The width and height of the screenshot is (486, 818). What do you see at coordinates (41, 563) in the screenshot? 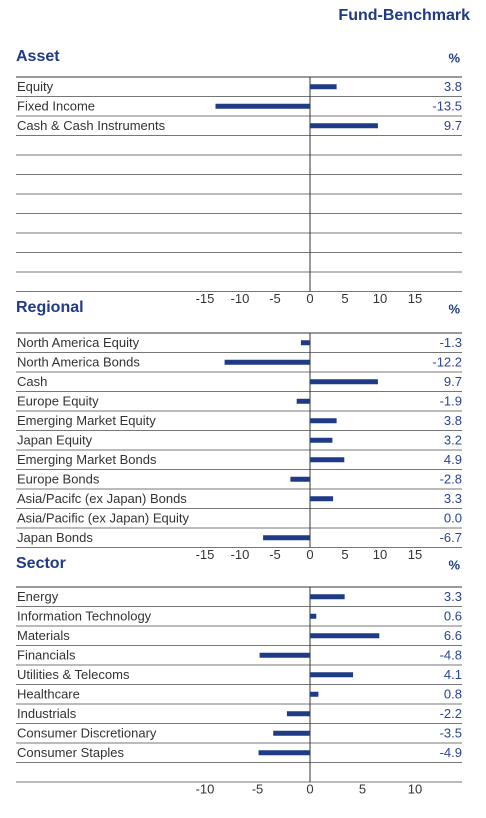
I see `panel-title: Sector` at bounding box center [41, 563].